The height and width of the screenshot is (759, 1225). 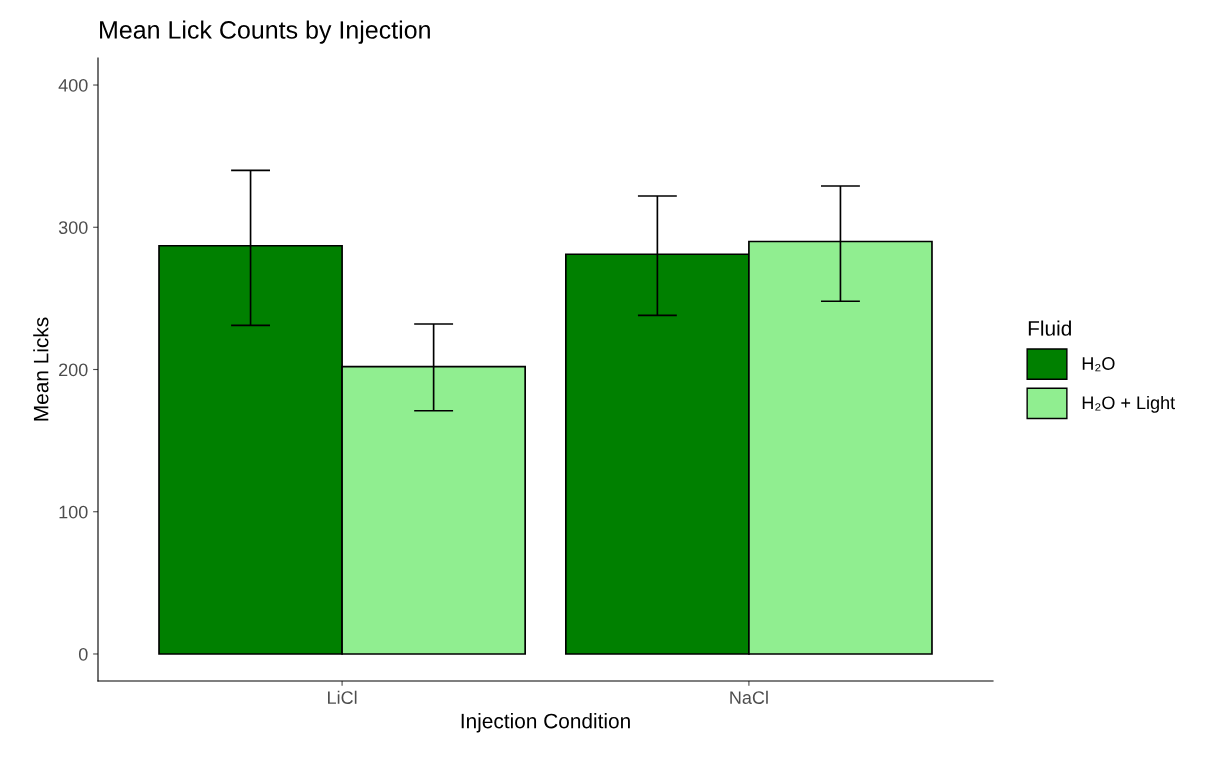 I want to click on y-tick-label: 400, so click(x=73, y=85).